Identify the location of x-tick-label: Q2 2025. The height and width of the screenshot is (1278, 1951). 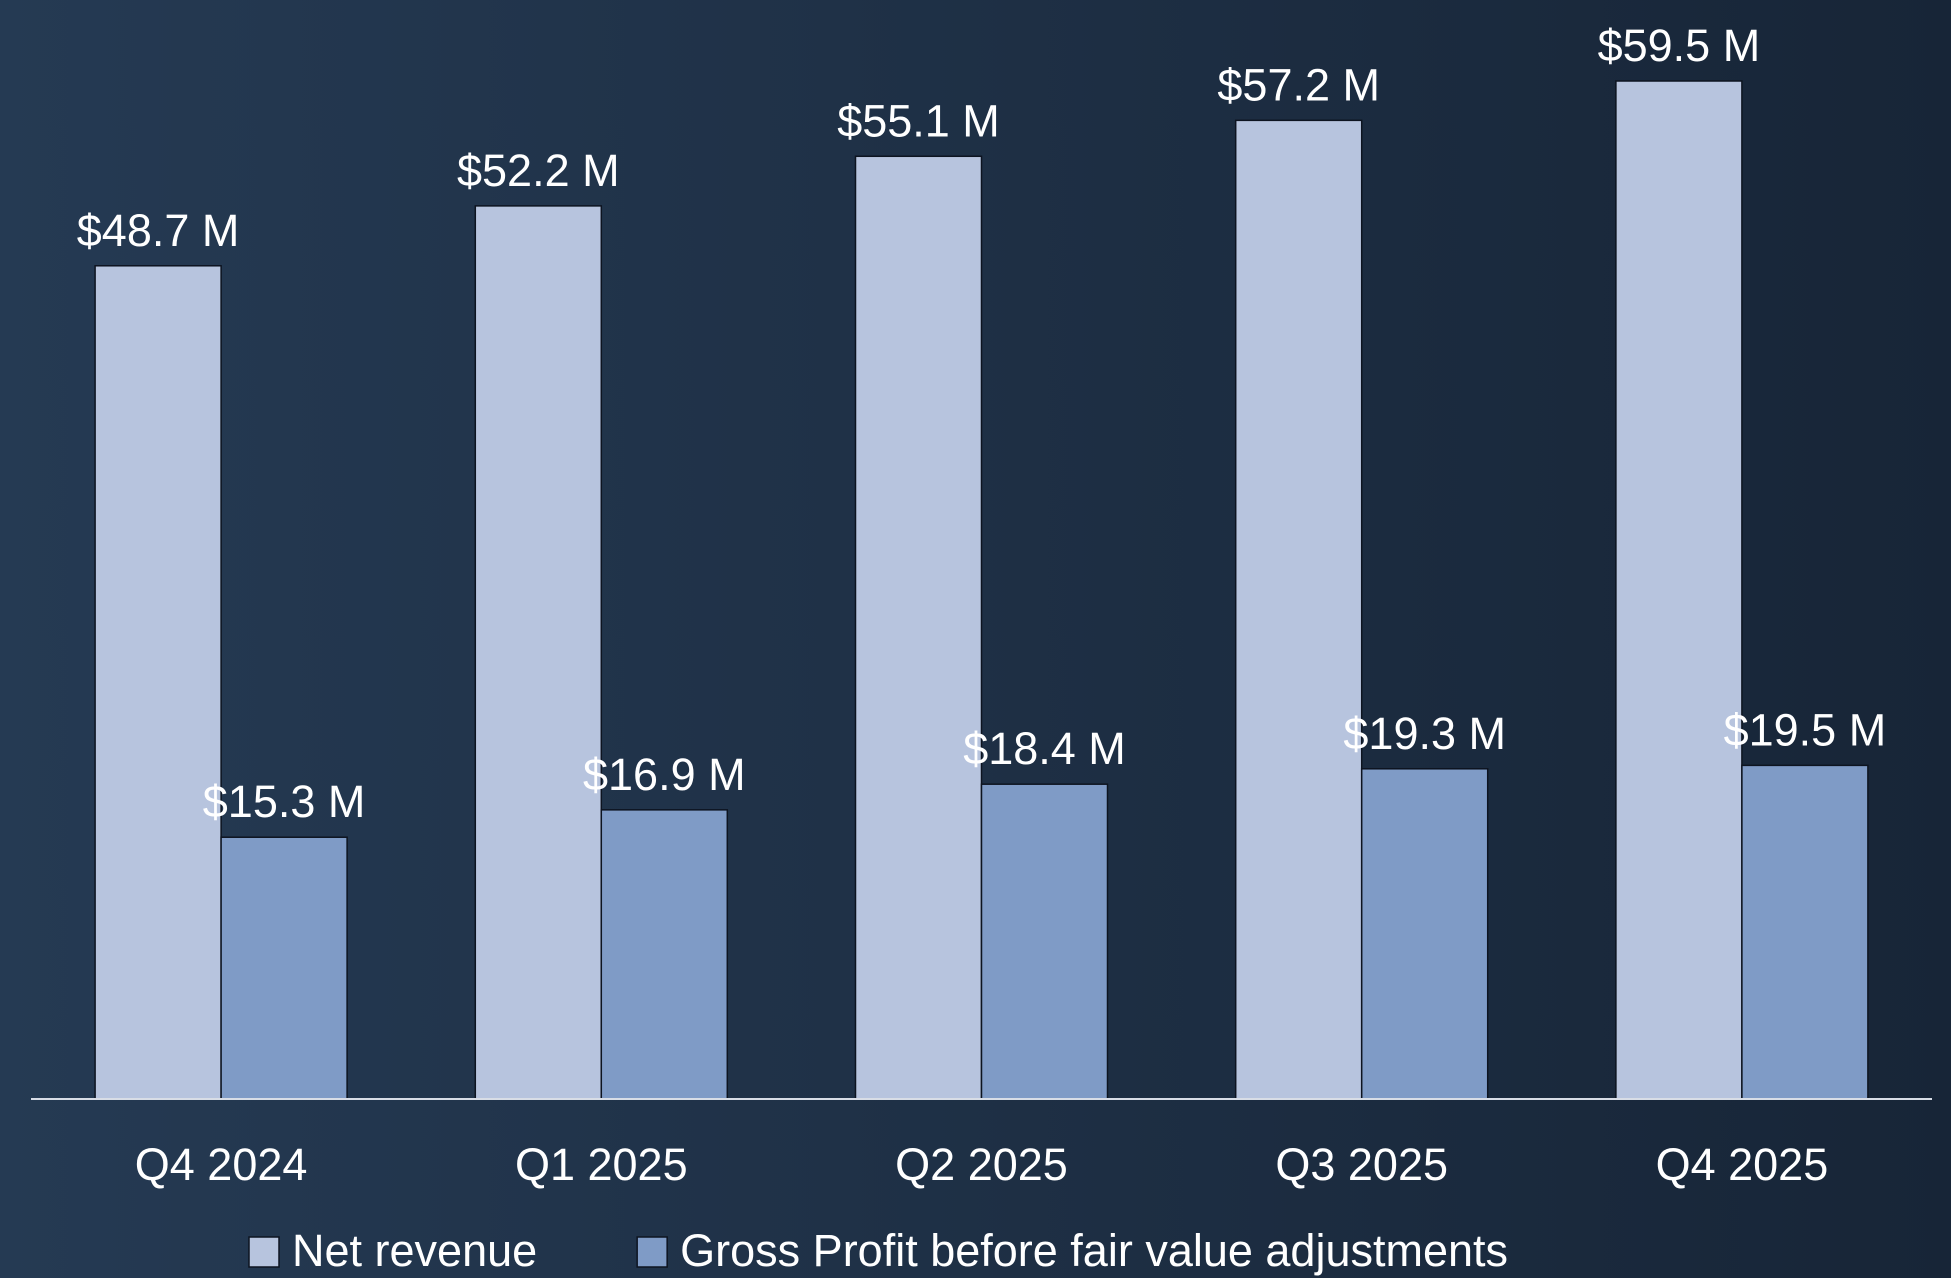
(981, 1164).